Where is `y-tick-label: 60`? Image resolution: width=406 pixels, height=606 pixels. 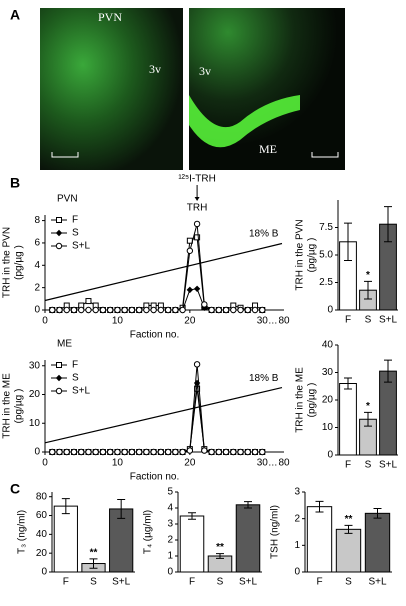
y-tick-label: 60 is located at coordinates (42, 515).